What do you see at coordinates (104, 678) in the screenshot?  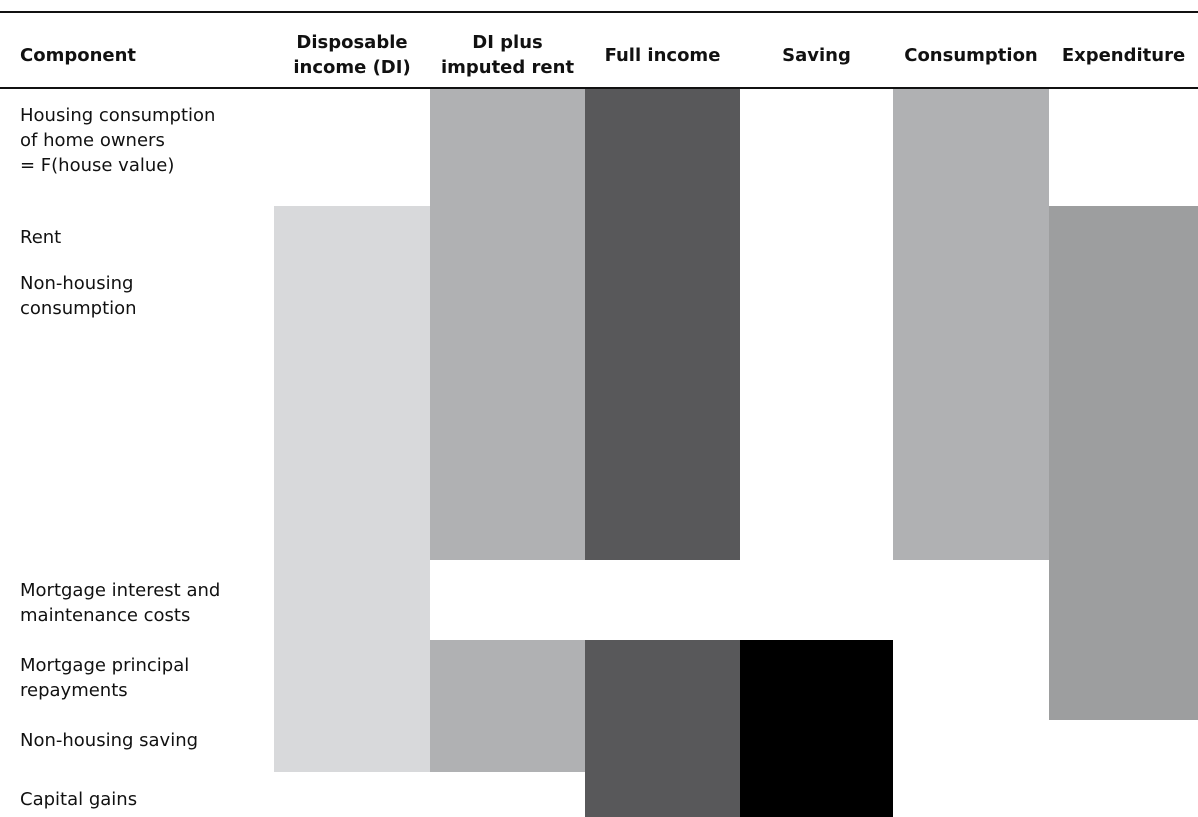 I see `row-label: Mortgage principal repayments` at bounding box center [104, 678].